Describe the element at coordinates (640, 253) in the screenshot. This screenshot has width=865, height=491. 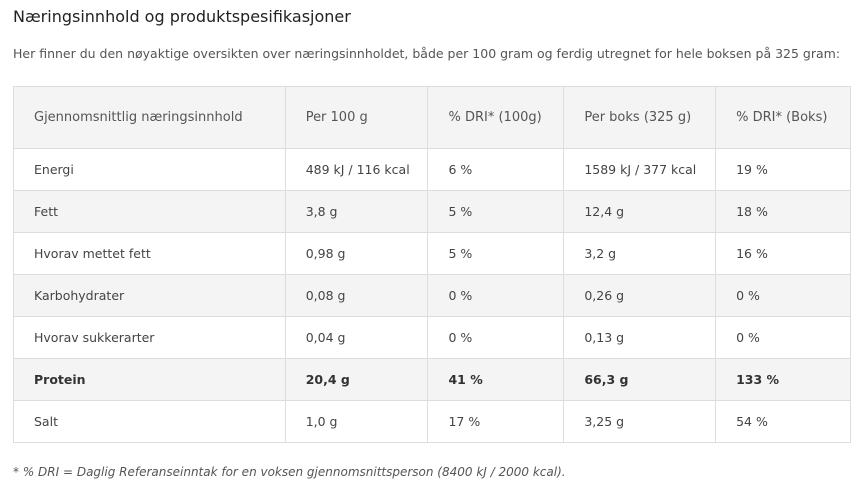
I see `table-cell: 3,2 g` at that location.